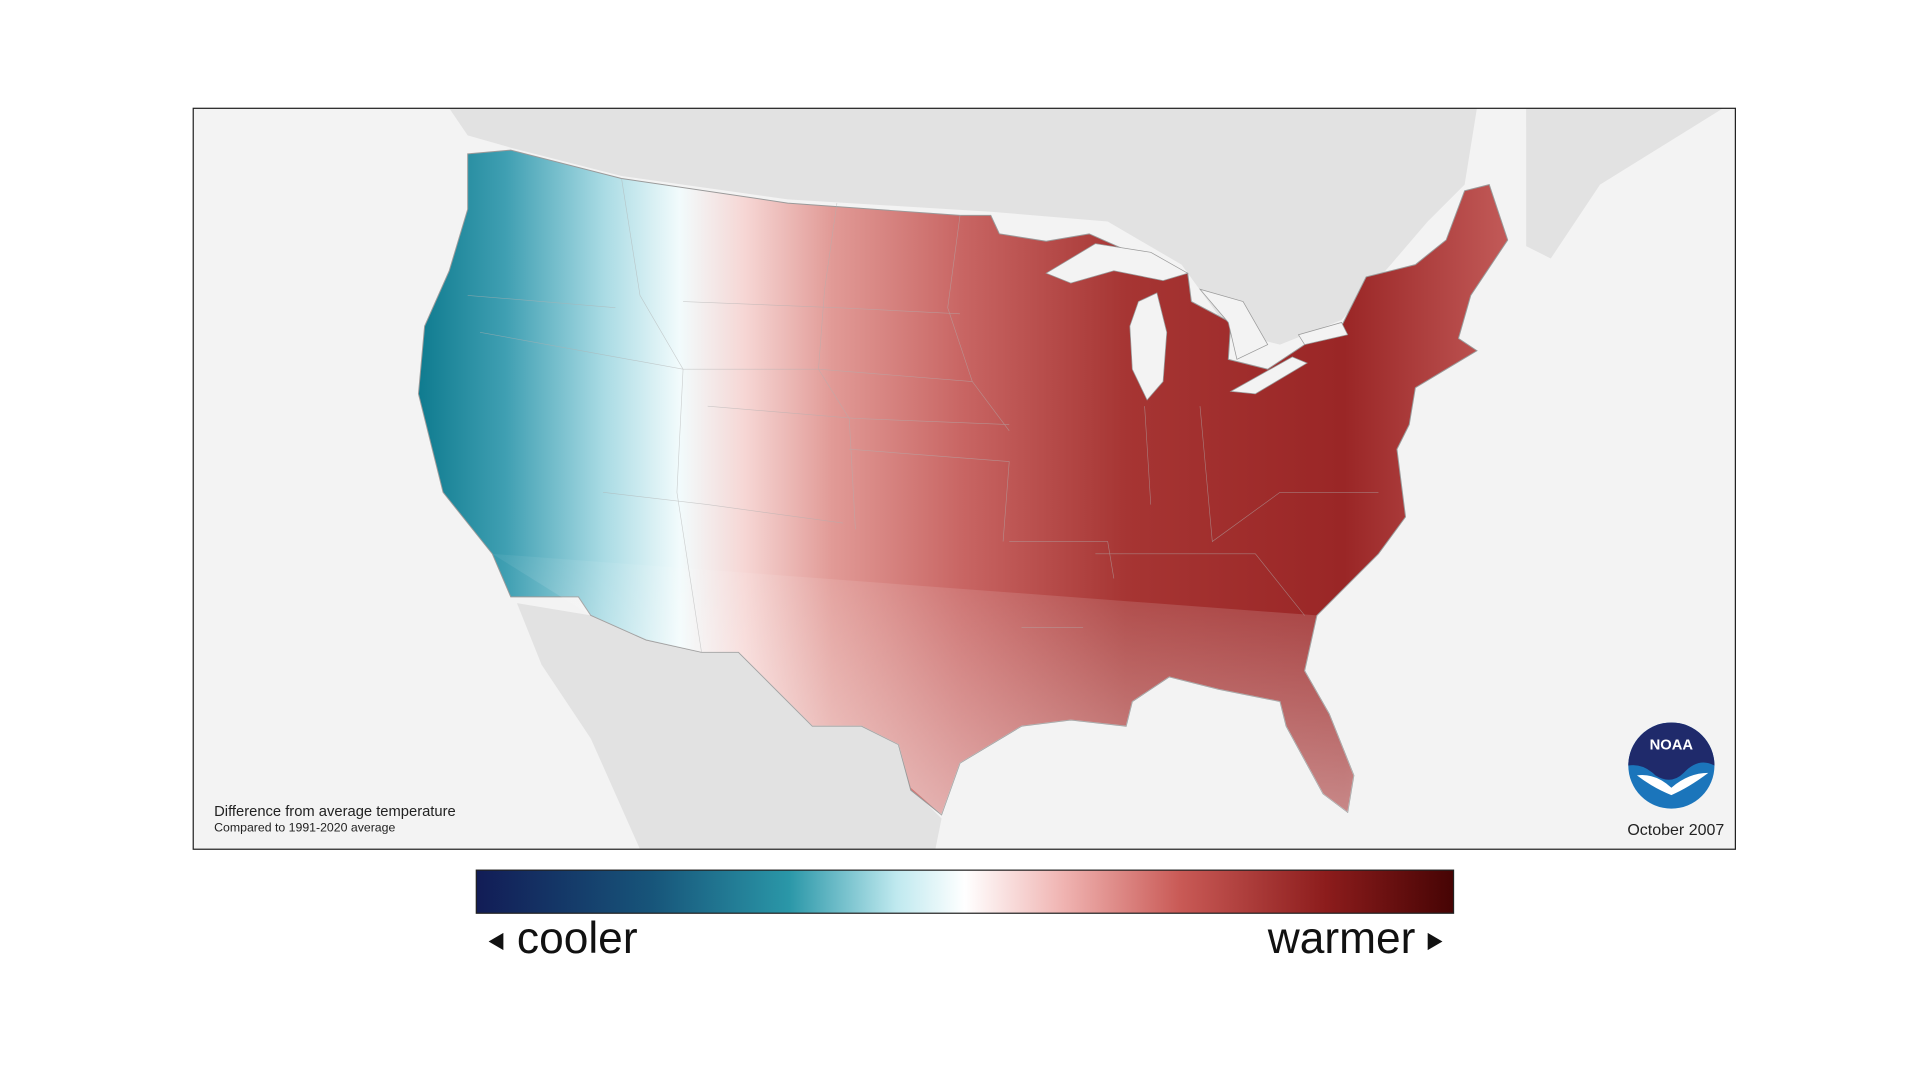 This screenshot has width=1920, height=1080. What do you see at coordinates (965, 891) in the screenshot?
I see `color-scale` at bounding box center [965, 891].